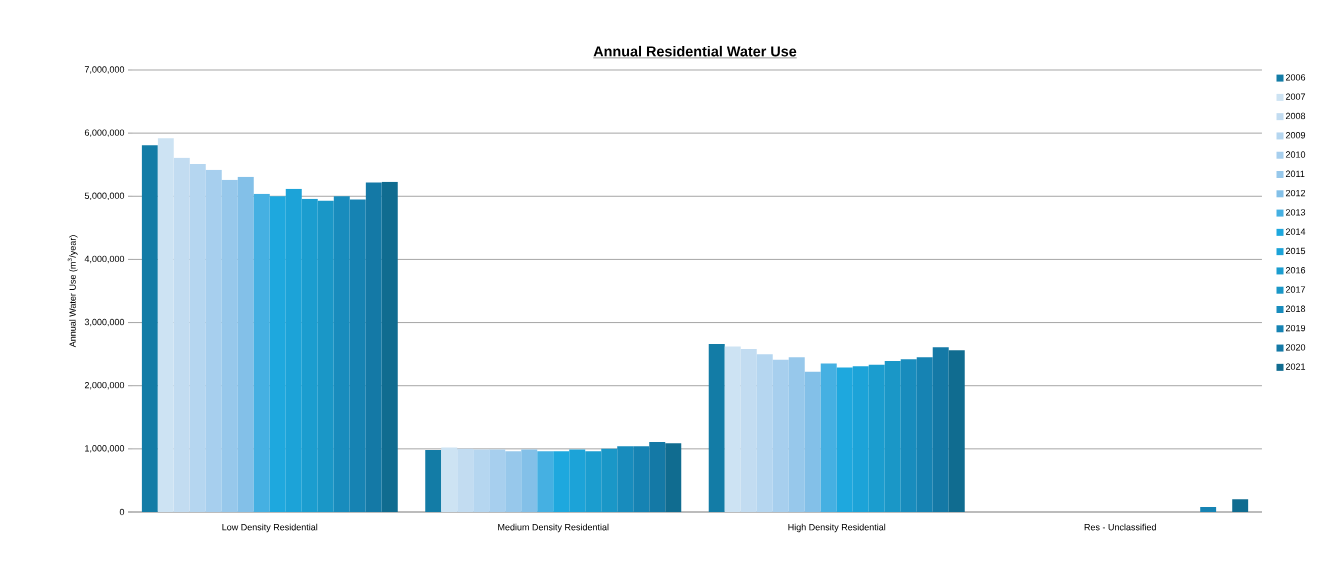 The image size is (1339, 570). What do you see at coordinates (1295, 308) in the screenshot?
I see `legend-label: 2018` at bounding box center [1295, 308].